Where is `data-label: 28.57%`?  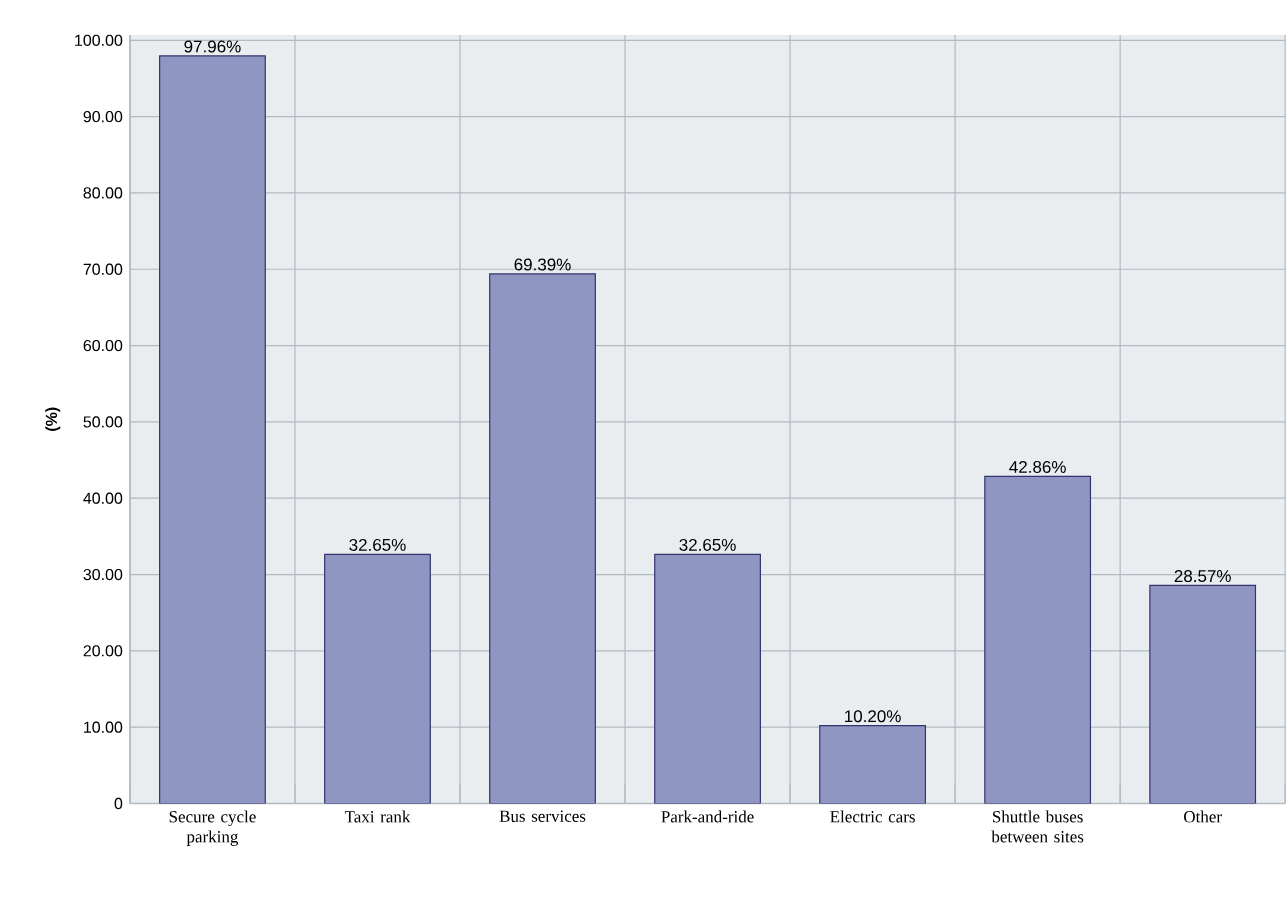
data-label: 28.57% is located at coordinates (1202, 575).